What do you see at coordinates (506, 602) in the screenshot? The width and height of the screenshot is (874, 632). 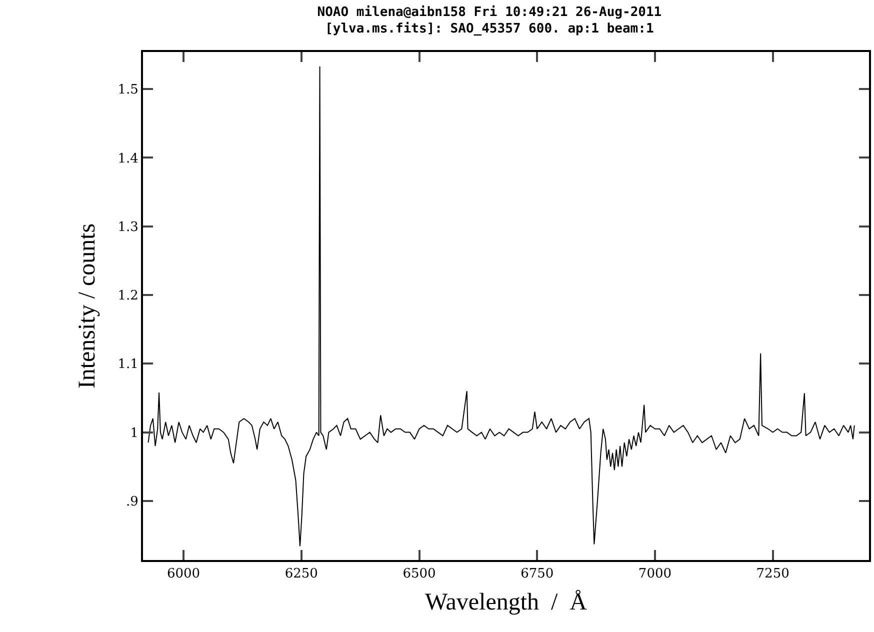 I see `x-axis-title: Wavelength / Å` at bounding box center [506, 602].